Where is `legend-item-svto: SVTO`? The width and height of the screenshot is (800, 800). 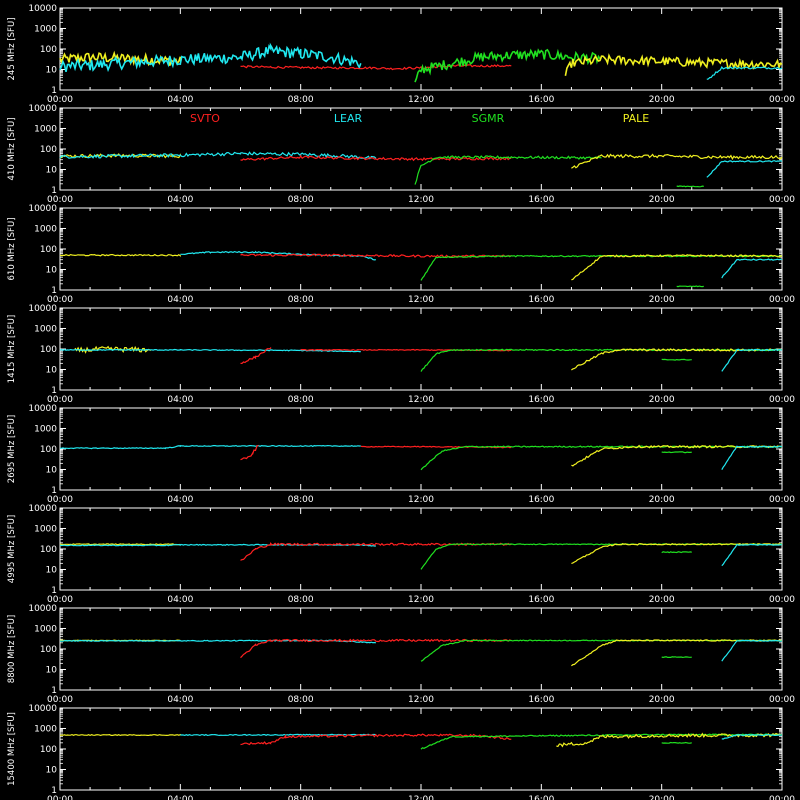 legend-item-svto: SVTO is located at coordinates (205, 118).